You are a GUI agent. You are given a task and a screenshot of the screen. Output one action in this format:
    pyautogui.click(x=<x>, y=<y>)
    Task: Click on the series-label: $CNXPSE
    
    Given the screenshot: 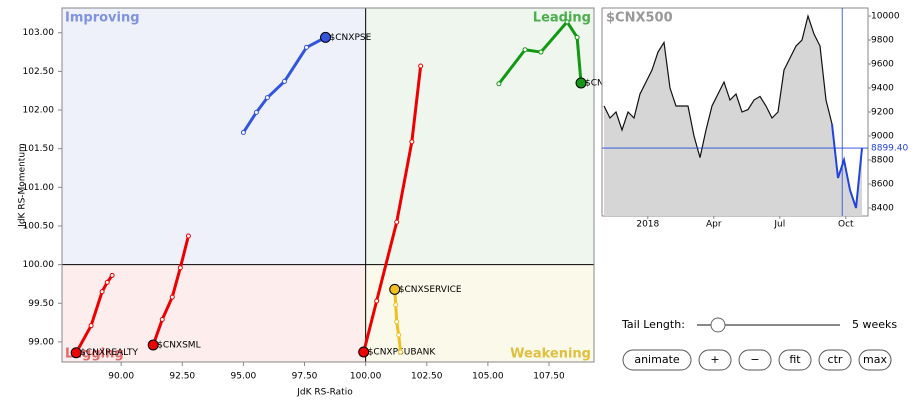 What is the action you would take?
    pyautogui.click(x=351, y=38)
    